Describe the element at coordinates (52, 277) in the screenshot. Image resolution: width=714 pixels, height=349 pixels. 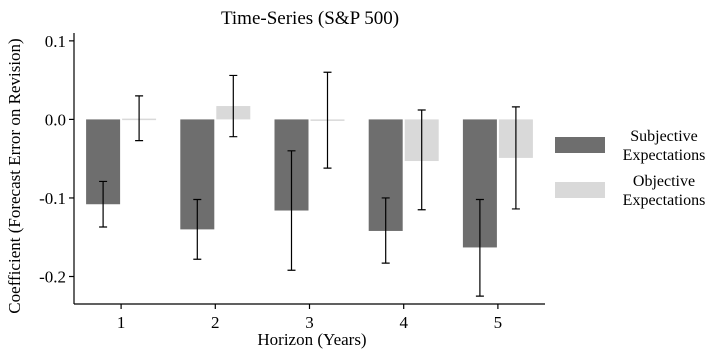
I see `y-tick-label: -0.2` at that location.